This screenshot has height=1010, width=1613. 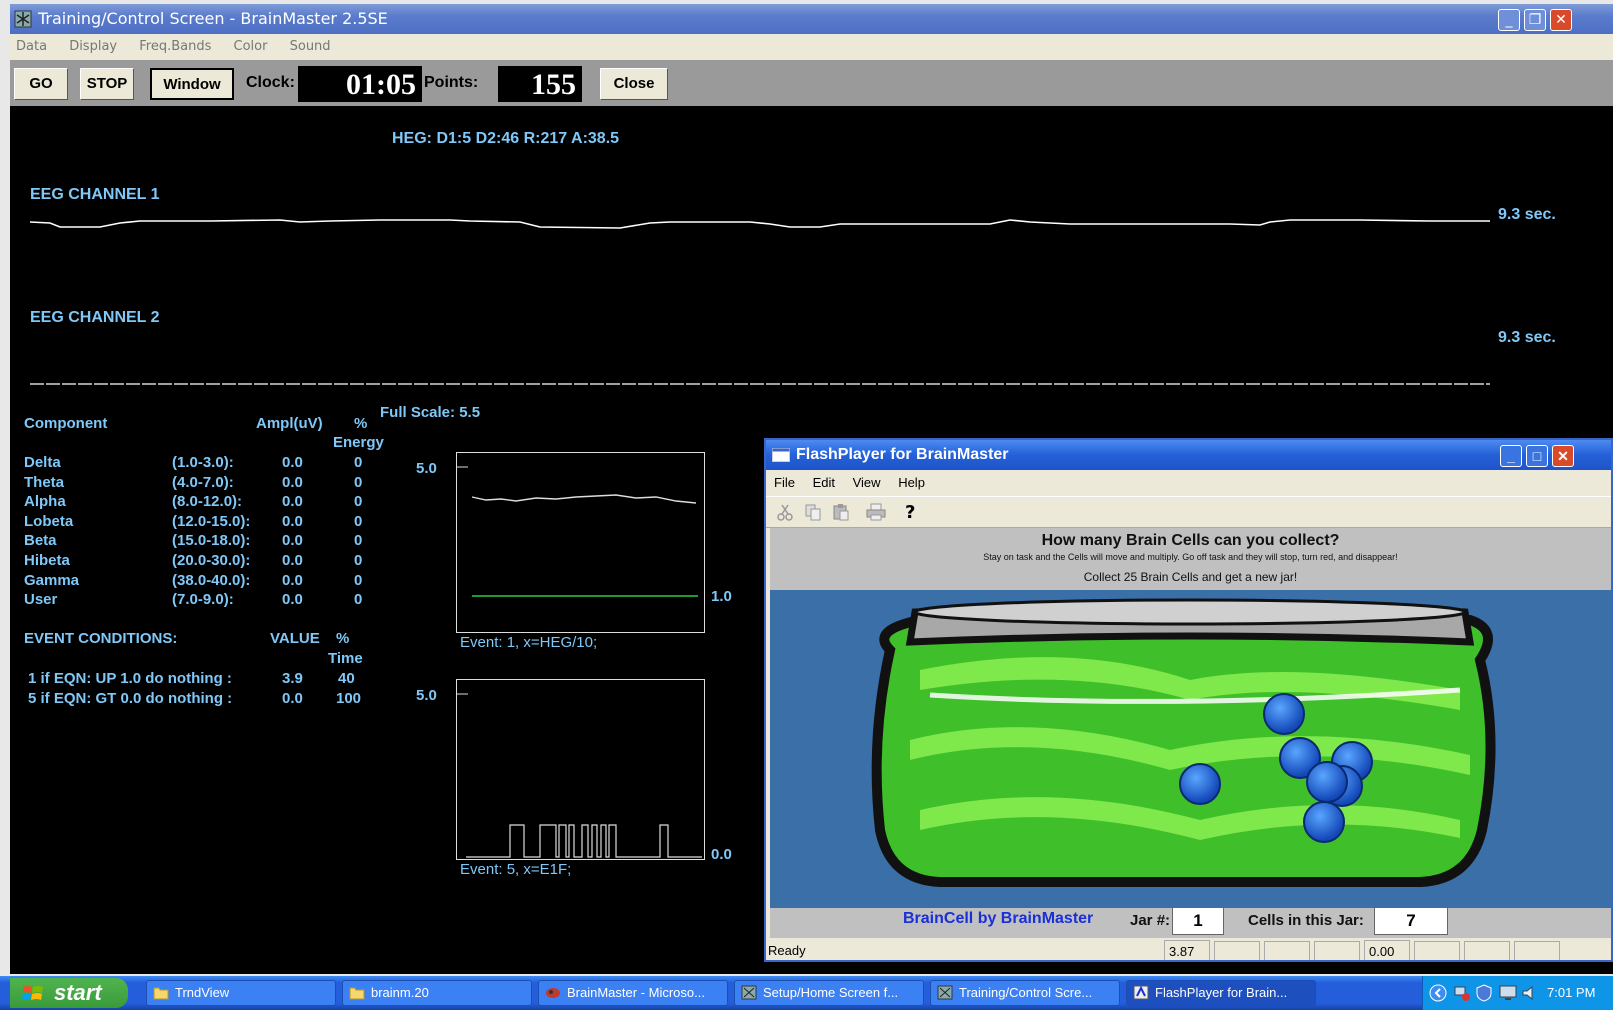 I want to click on display-icon, so click(x=1508, y=993).